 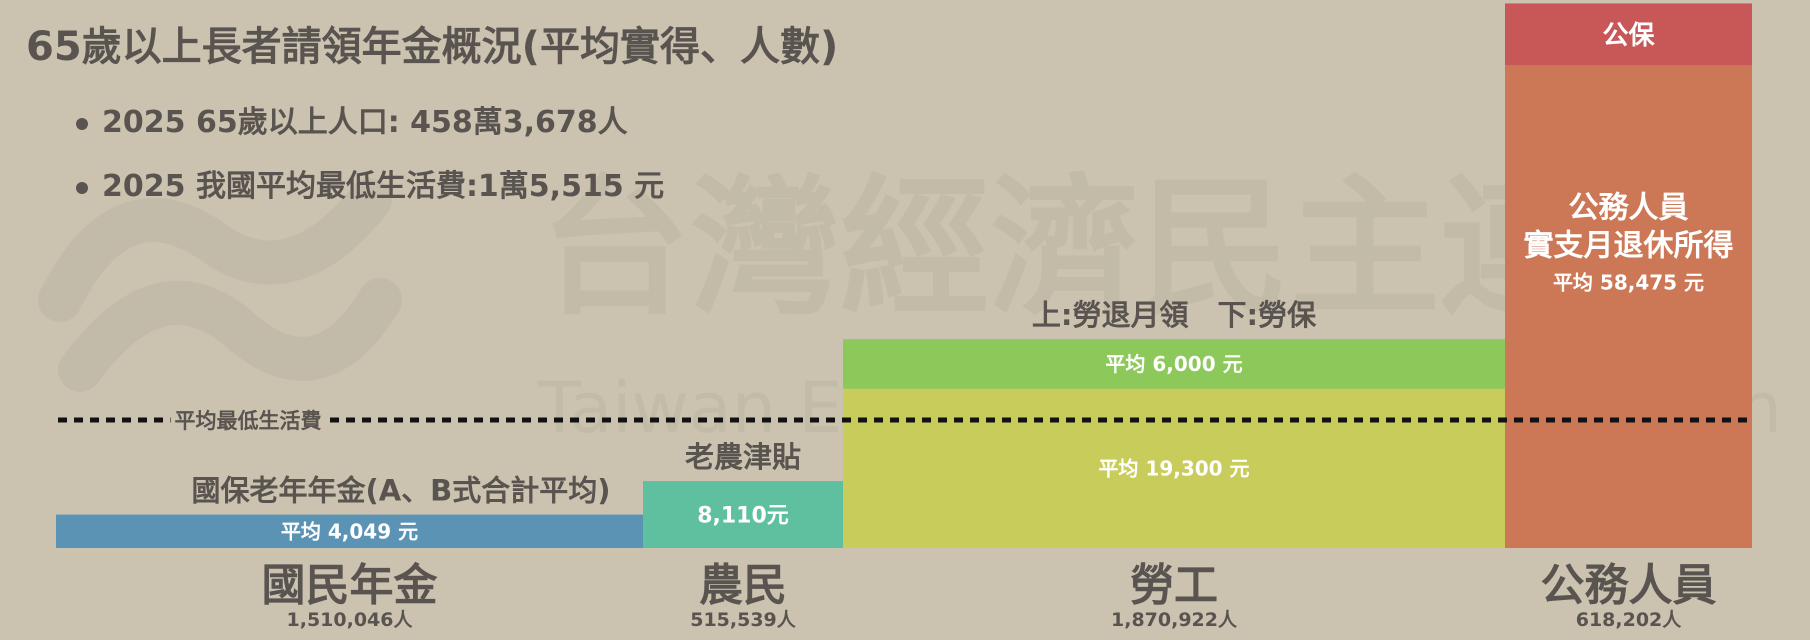 I want to click on bullet-min-living: 2025 我國平均最低生活費:1萬5,515 元, so click(x=370, y=194).